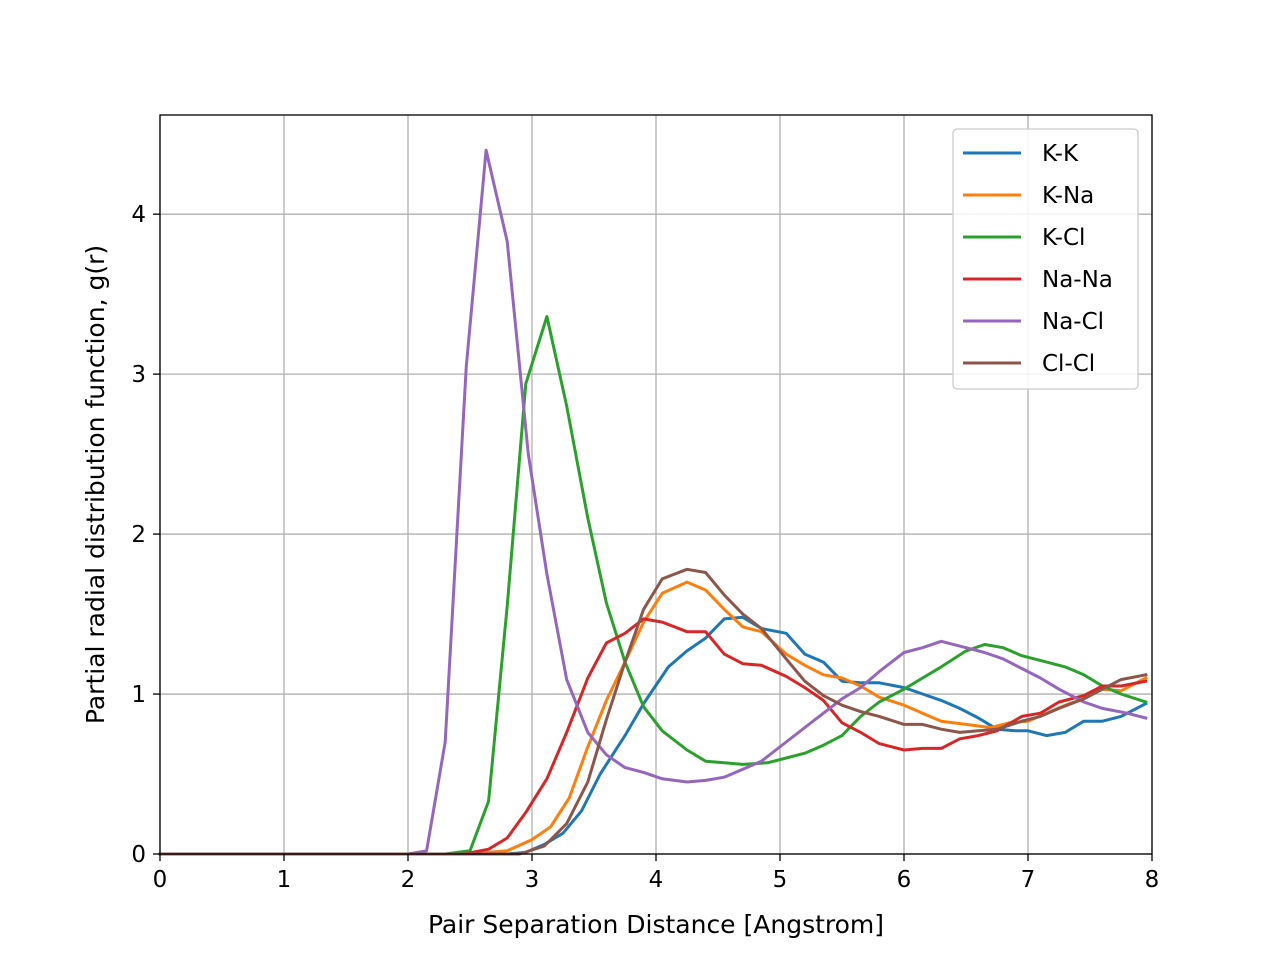  What do you see at coordinates (138, 375) in the screenshot?
I see `y-tick-label: 3` at bounding box center [138, 375].